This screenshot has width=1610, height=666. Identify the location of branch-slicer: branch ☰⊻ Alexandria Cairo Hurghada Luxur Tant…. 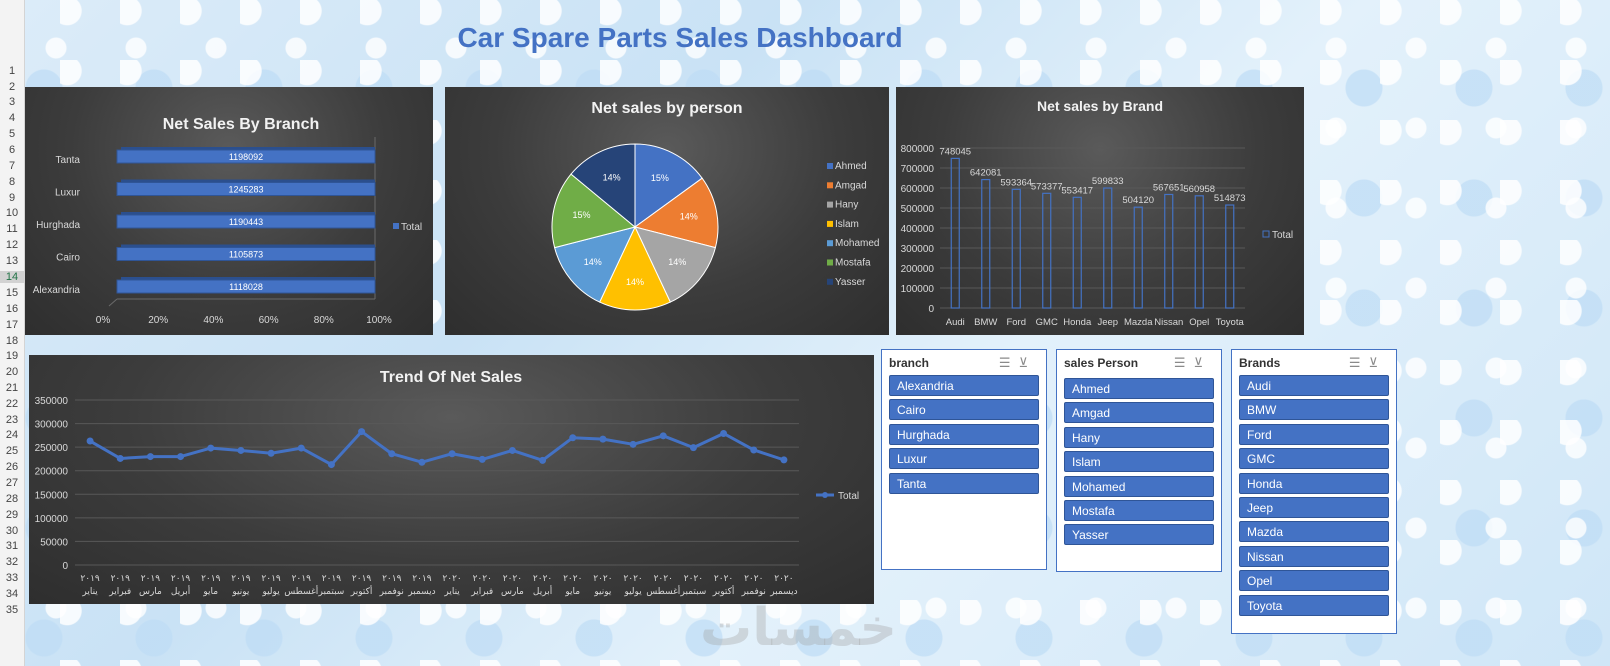
(964, 459).